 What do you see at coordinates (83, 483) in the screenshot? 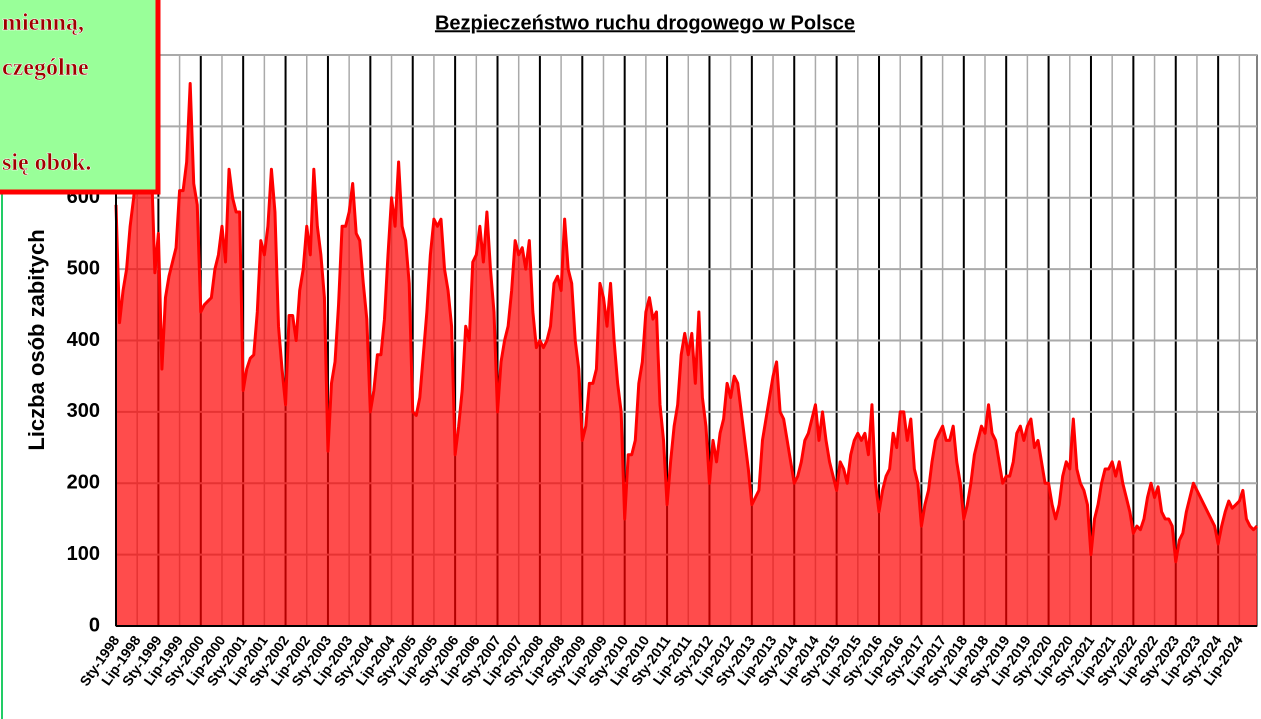
I see `y-tick-label: 200` at bounding box center [83, 483].